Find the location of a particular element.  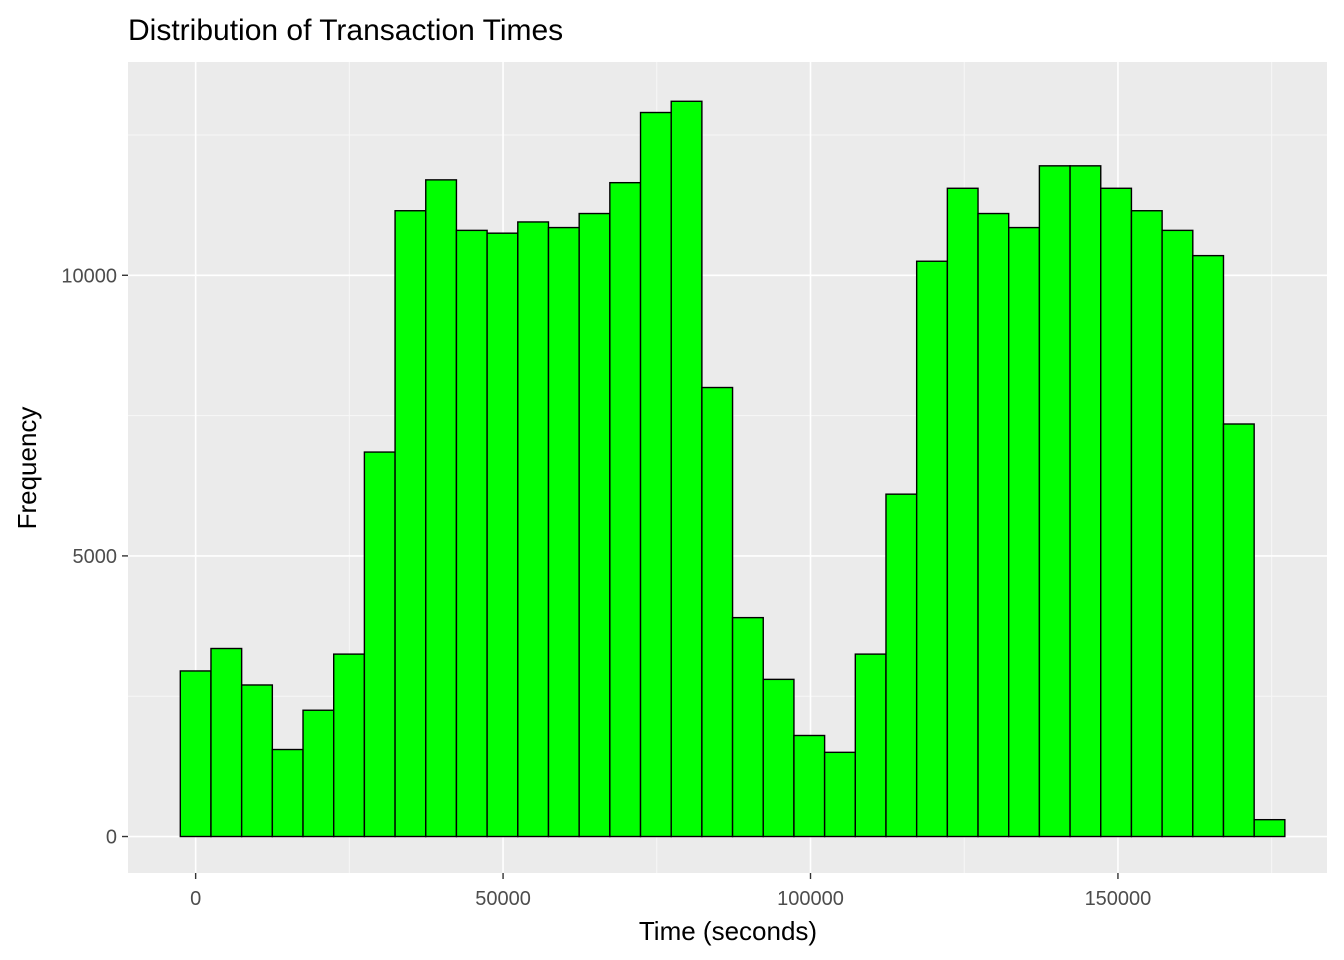

y-axis: 0 5000 10000 is located at coordinates (94, 557).